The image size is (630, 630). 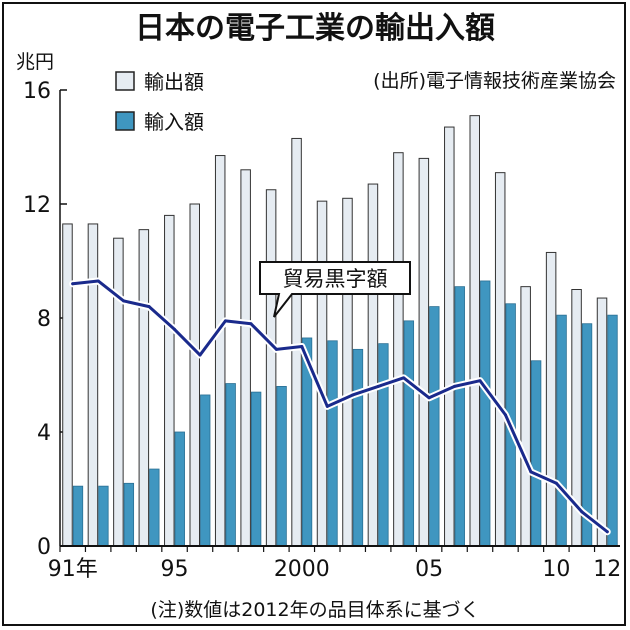 What do you see at coordinates (525, 416) in the screenshot?
I see `bar-export-2009` at bounding box center [525, 416].